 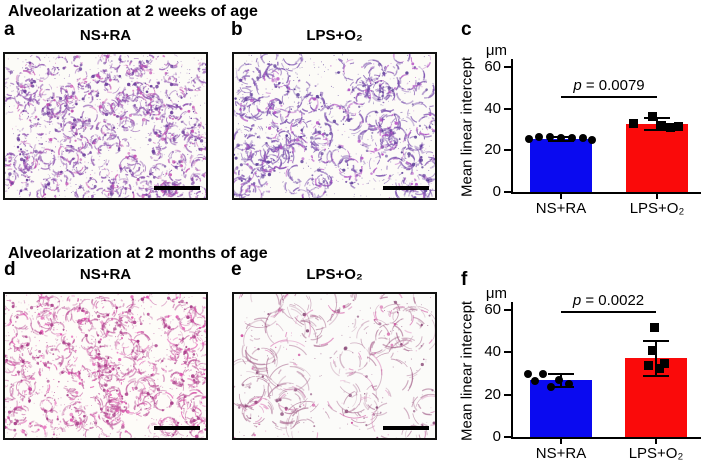 I want to click on panel-letter-b: b, so click(x=237, y=29).